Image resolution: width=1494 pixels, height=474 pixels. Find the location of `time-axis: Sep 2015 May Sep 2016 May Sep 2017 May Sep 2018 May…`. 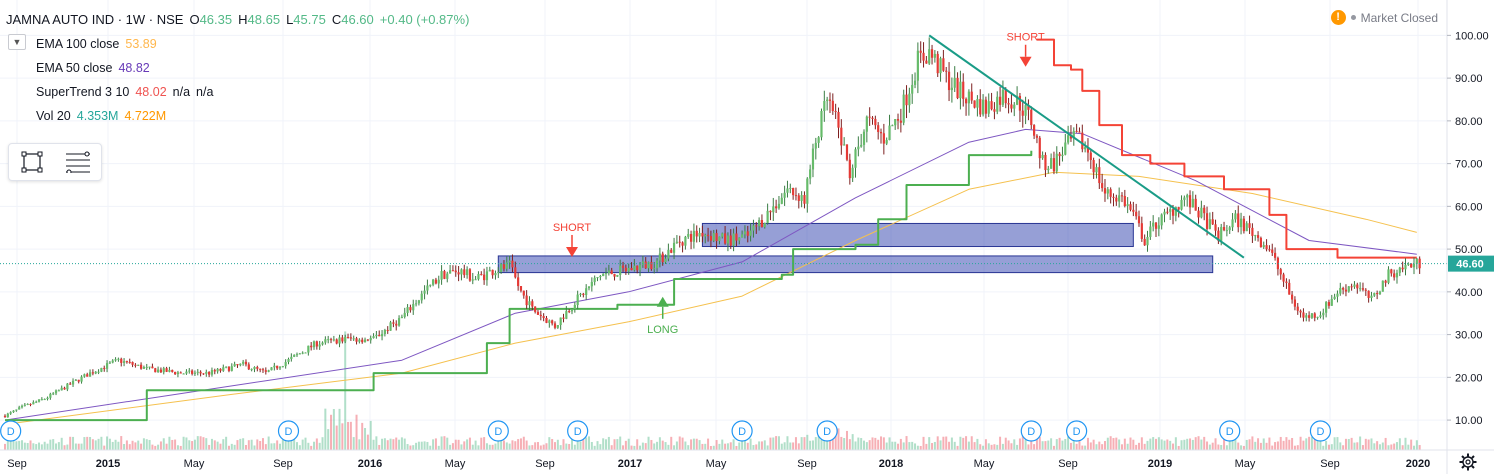

time-axis: Sep 2015 May Sep 2016 May Sep 2017 May Sep 2018 May… is located at coordinates (747, 459).